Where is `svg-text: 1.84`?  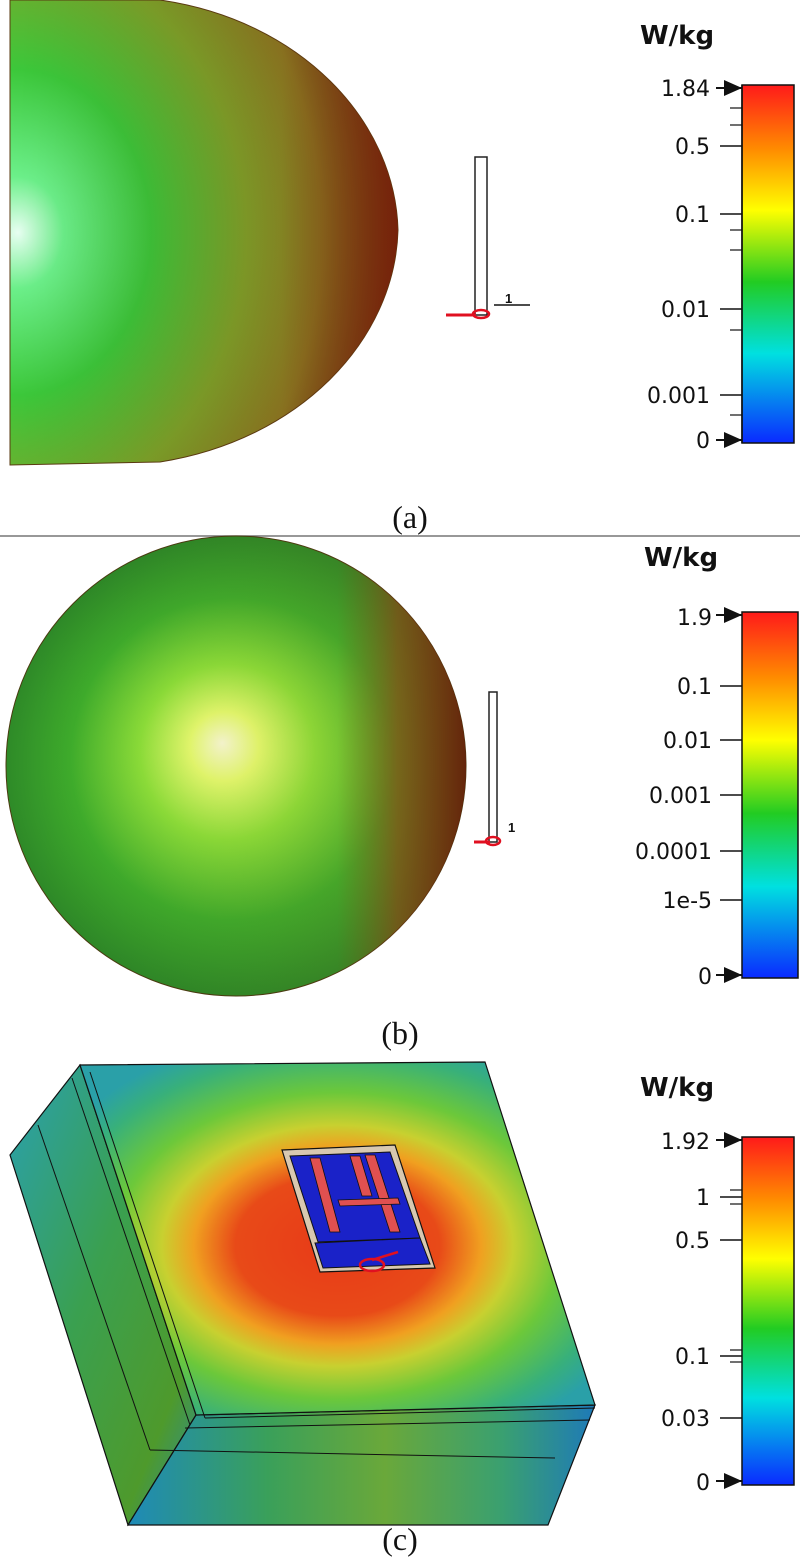 svg-text: 1.84 is located at coordinates (685, 89).